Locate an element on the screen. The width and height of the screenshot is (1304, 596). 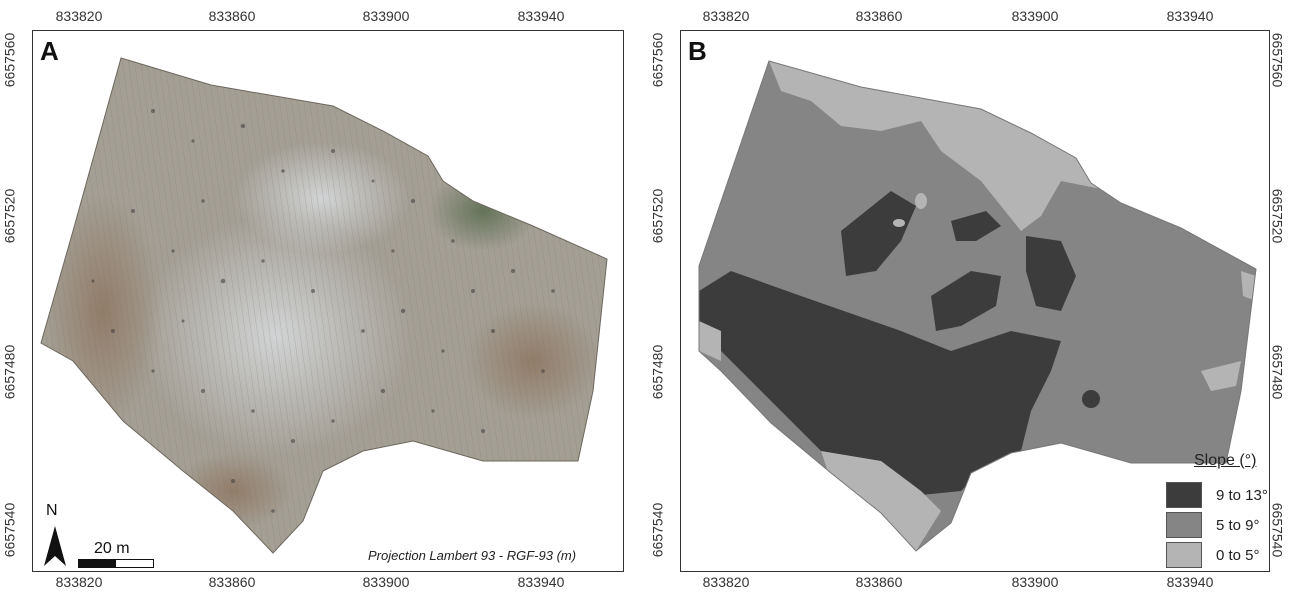
legend-item-mid: 5 to 9° is located at coordinates (1213, 525).